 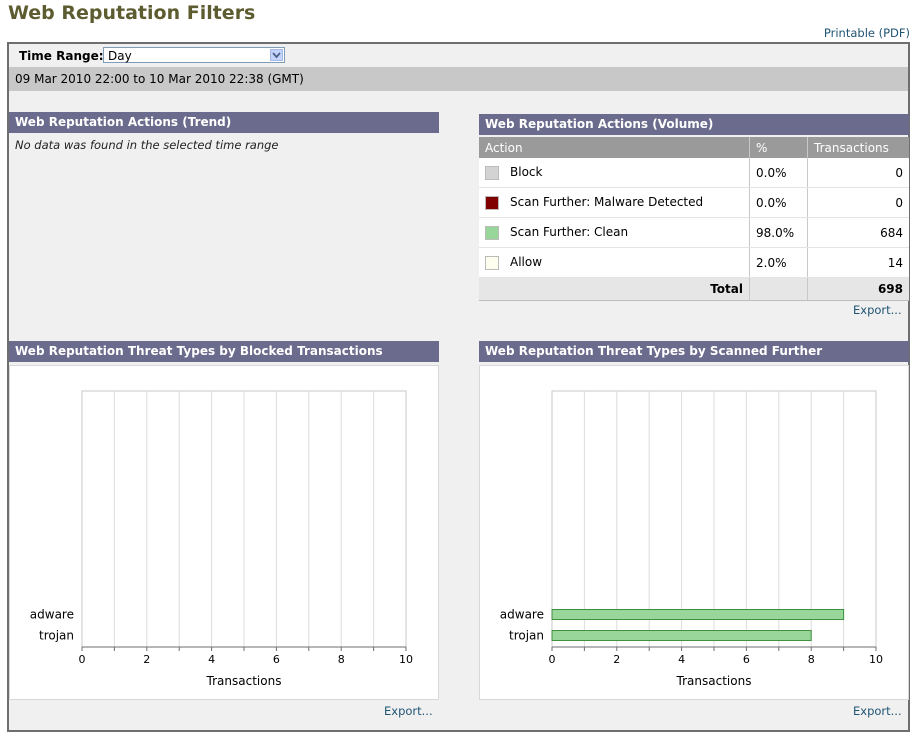 I want to click on time-range-select: Day, so click(x=194, y=55).